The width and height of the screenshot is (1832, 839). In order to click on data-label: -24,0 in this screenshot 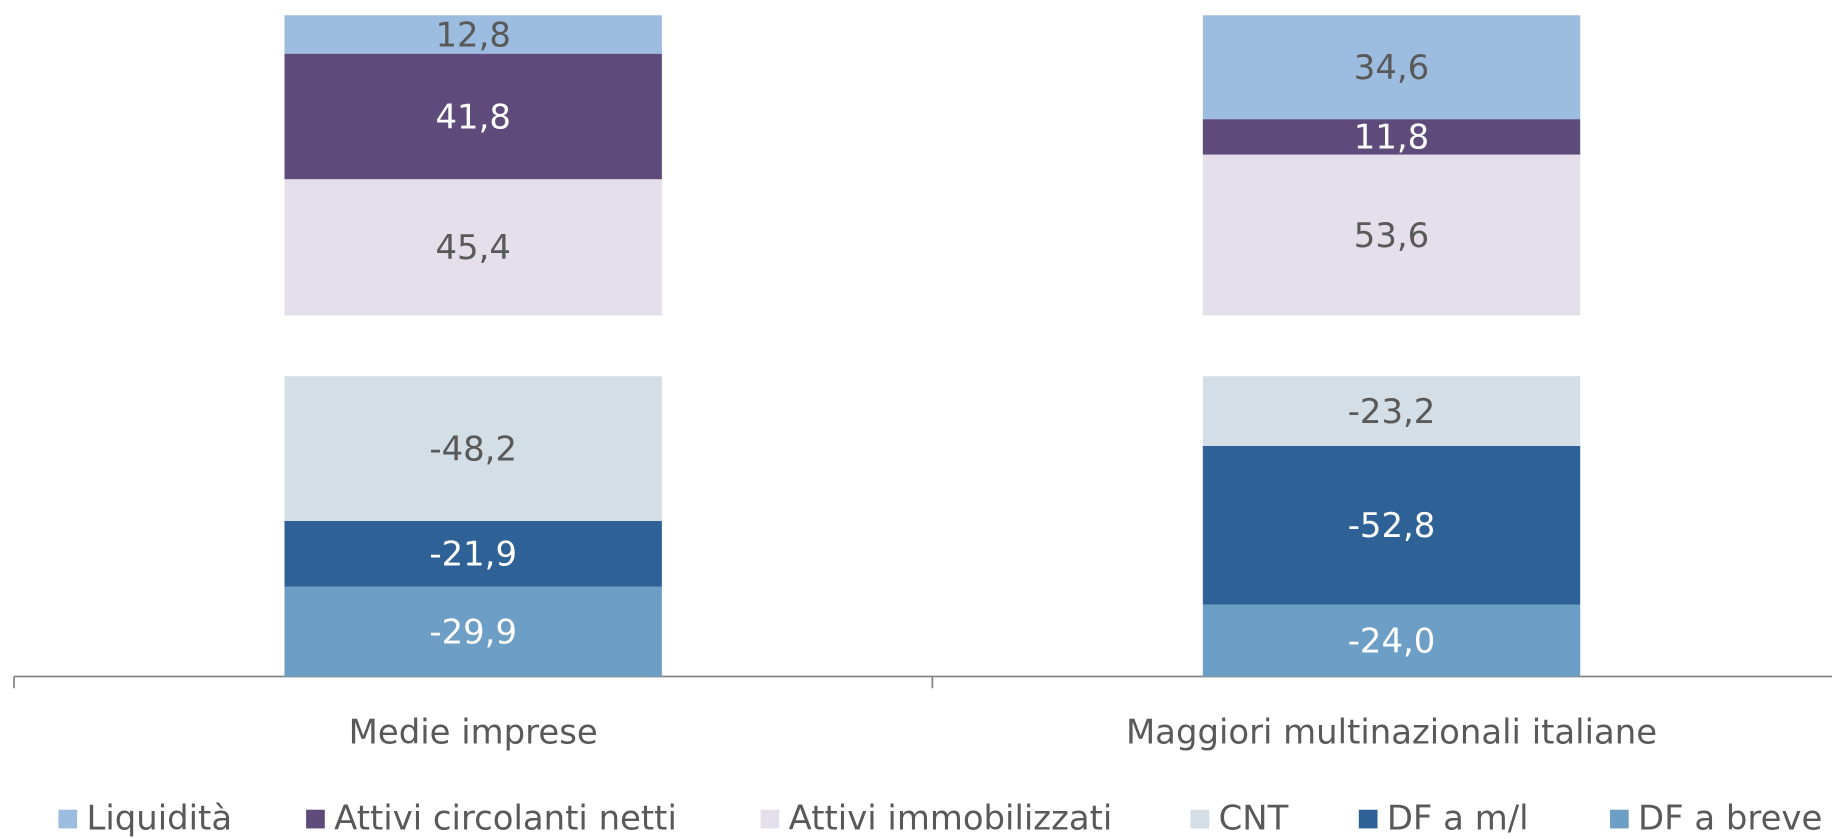, I will do `click(1392, 640)`.